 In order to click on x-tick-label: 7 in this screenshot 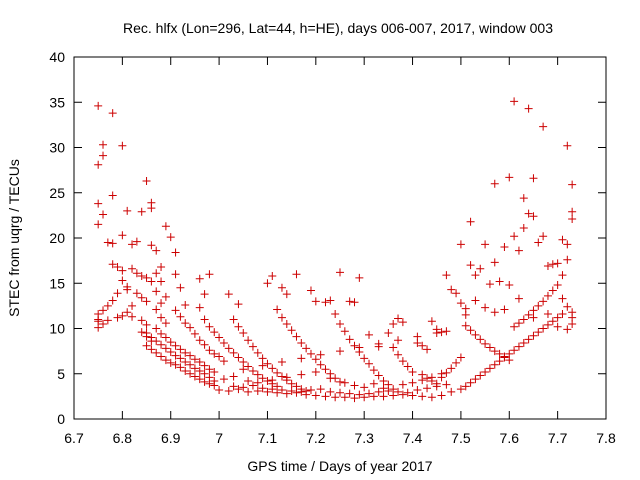, I will do `click(219, 438)`.